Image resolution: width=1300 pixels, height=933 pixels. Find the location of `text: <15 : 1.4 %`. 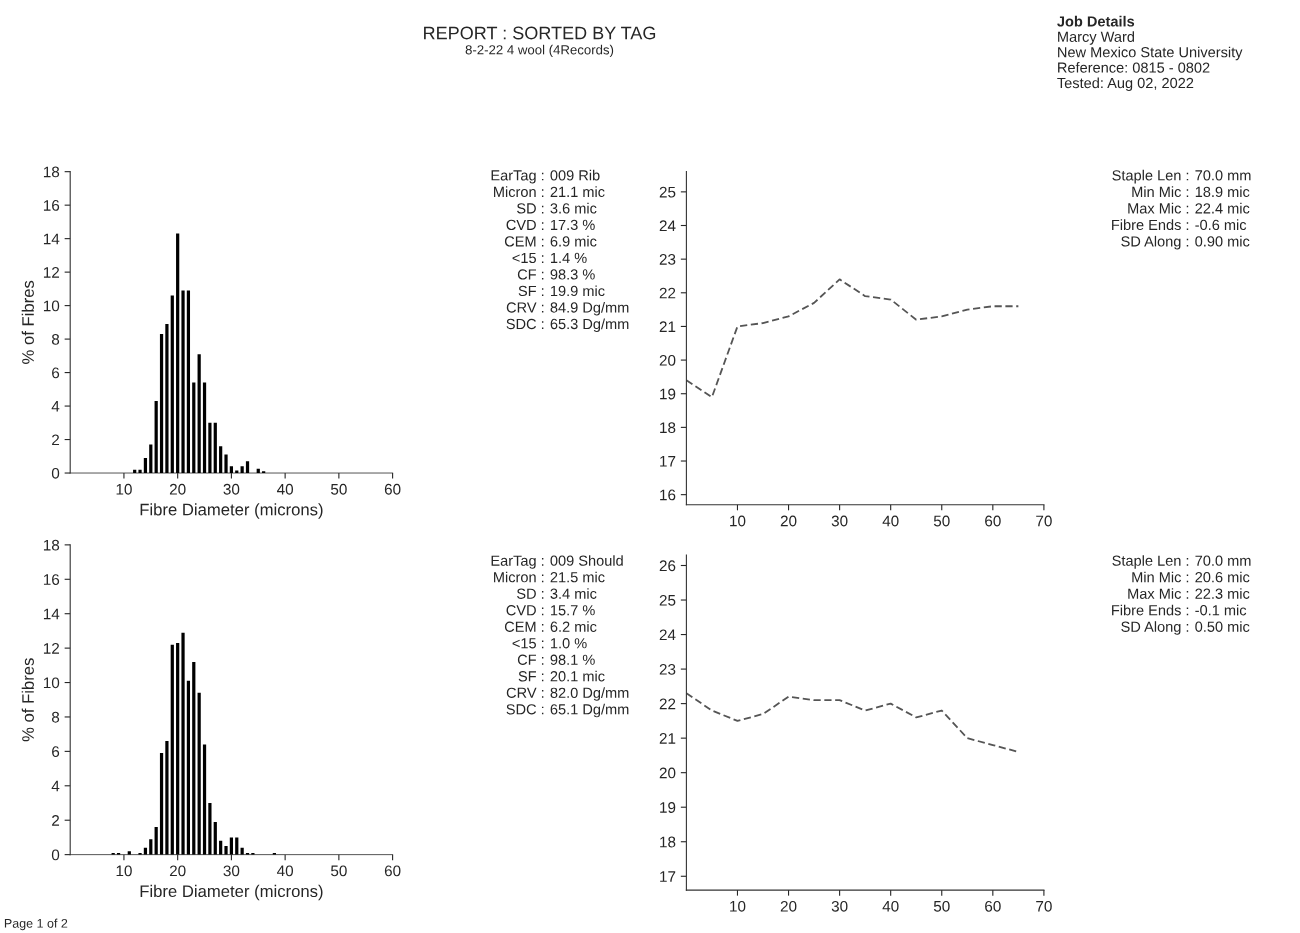

text: <15 : 1.4 % is located at coordinates (549, 258).